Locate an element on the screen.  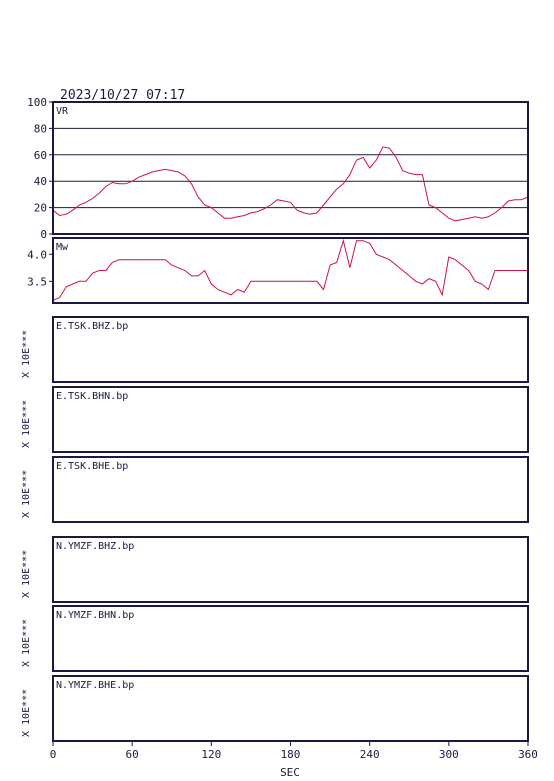
waveform-panel-3: E.TSK.BHE.bp X 10E*** is located at coordinates (275, 489).